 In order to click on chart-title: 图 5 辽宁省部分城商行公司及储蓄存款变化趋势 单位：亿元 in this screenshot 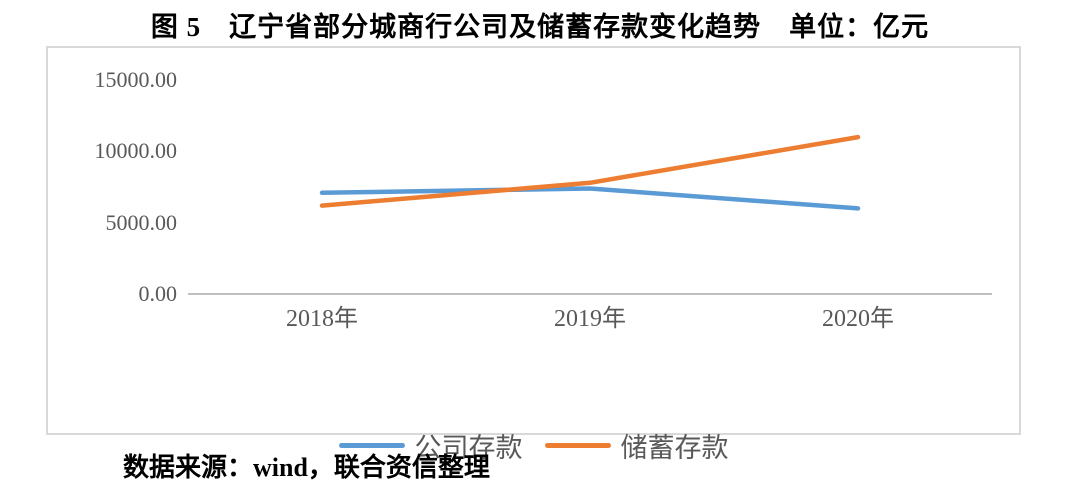, I will do `click(540, 27)`.